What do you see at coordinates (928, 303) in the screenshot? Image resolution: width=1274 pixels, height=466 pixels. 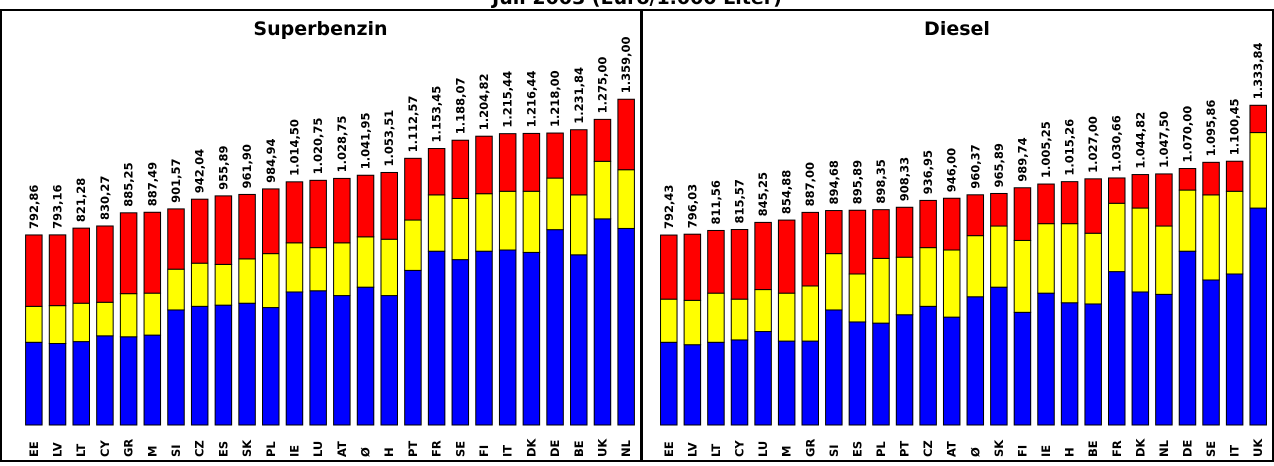 I see `bar-CZ: 936,95 CZ` at bounding box center [928, 303].